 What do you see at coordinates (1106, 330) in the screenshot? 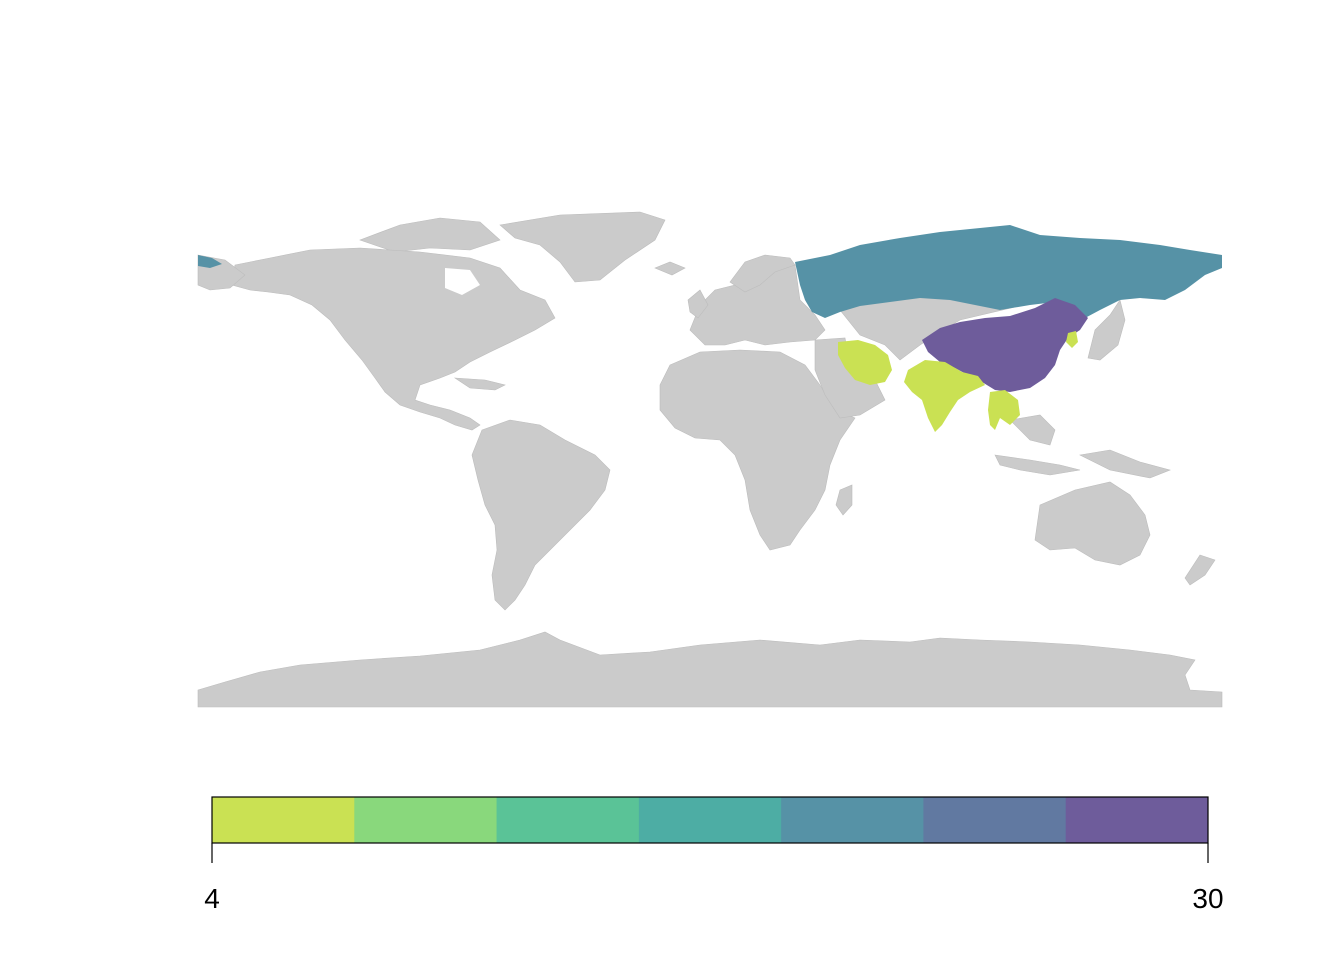
I see `region-japan` at bounding box center [1106, 330].